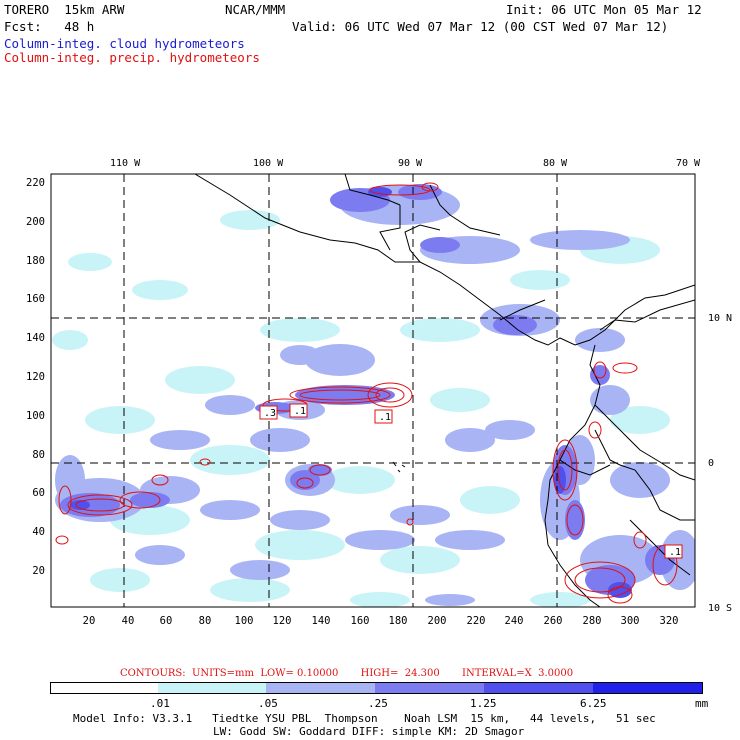 This screenshot has height=740, width=740. Describe the element at coordinates (483, 703) in the screenshot. I see `colorbar-label: 1.25` at that location.